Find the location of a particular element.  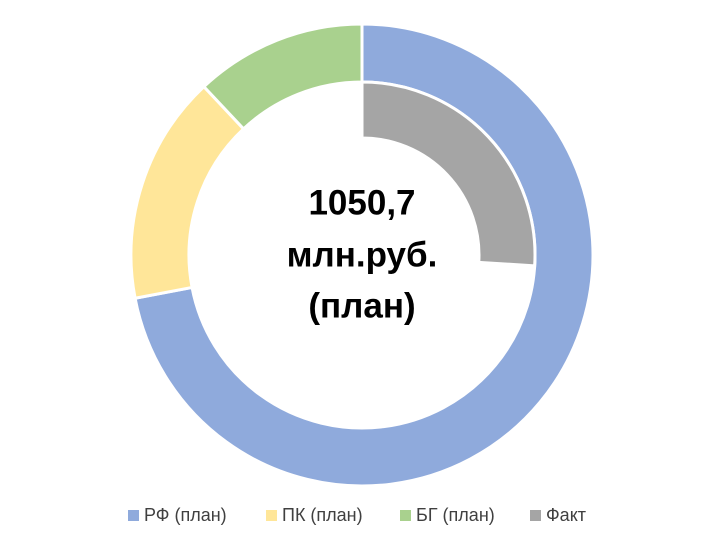

legend-label: ПК (план) is located at coordinates (322, 515).